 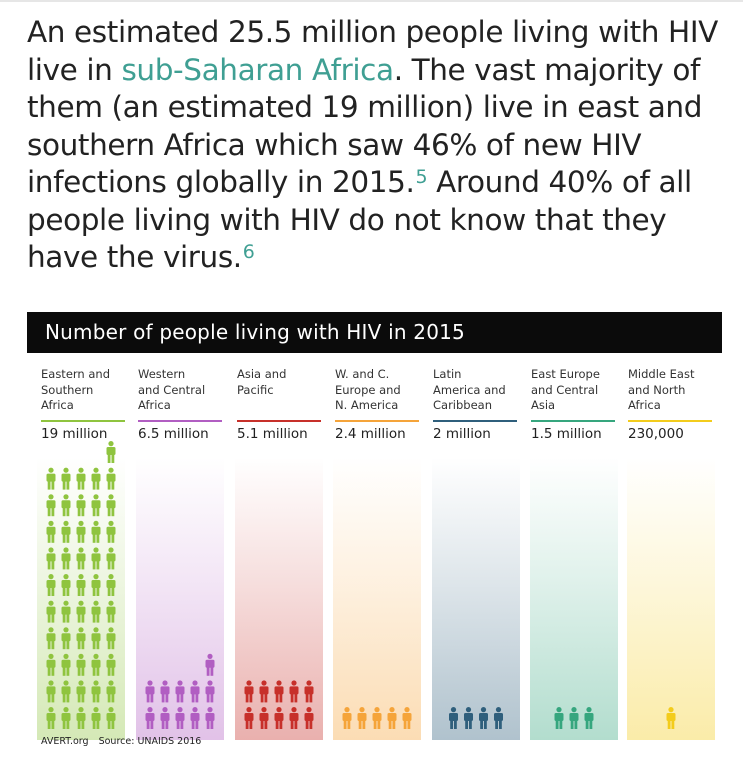 What do you see at coordinates (85, 392) in the screenshot?
I see `region-label: Eastern and Southern Africa` at bounding box center [85, 392].